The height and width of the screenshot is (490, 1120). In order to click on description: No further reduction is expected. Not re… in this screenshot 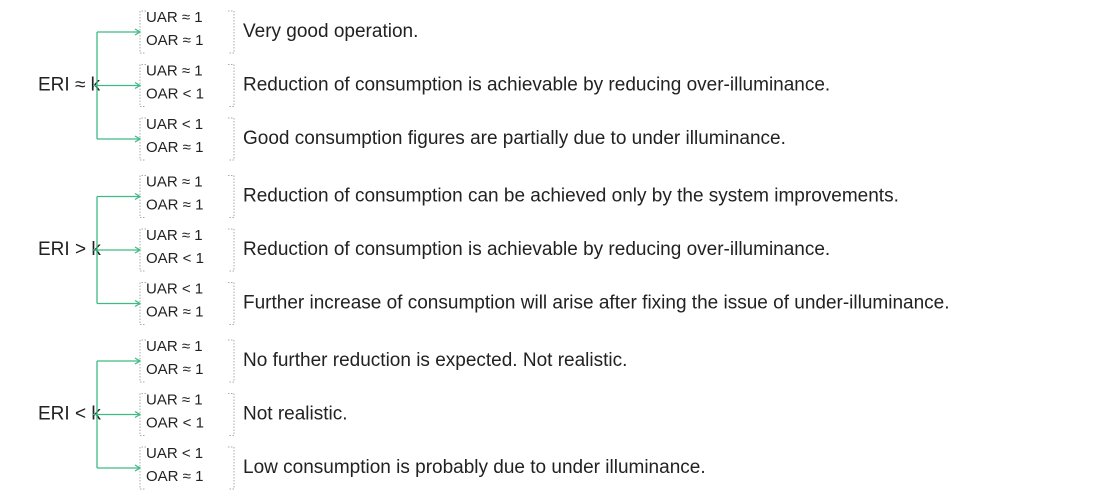, I will do `click(435, 360)`.